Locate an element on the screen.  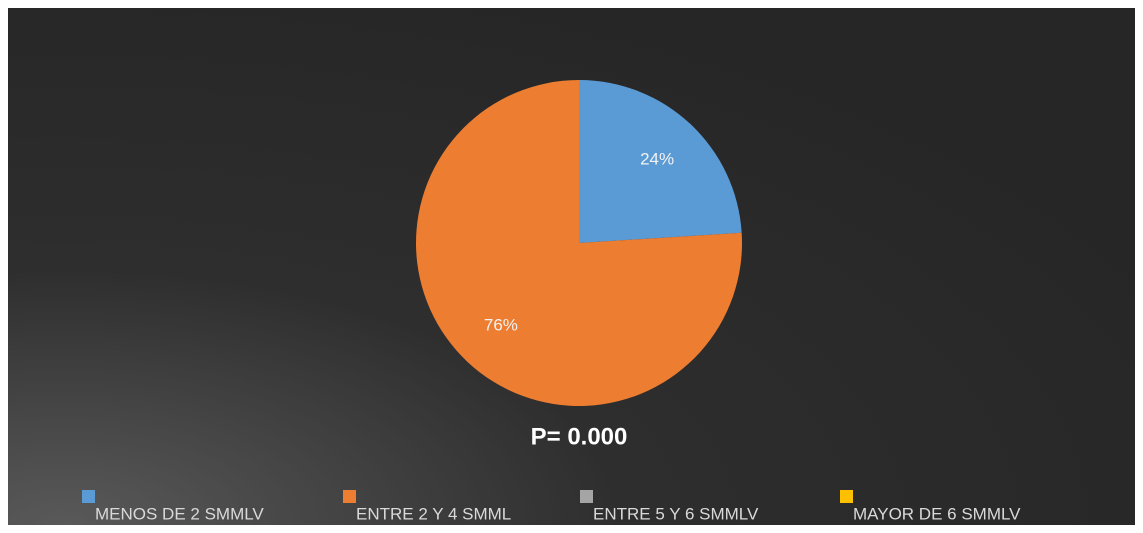
data-label: 76% is located at coordinates (501, 325).